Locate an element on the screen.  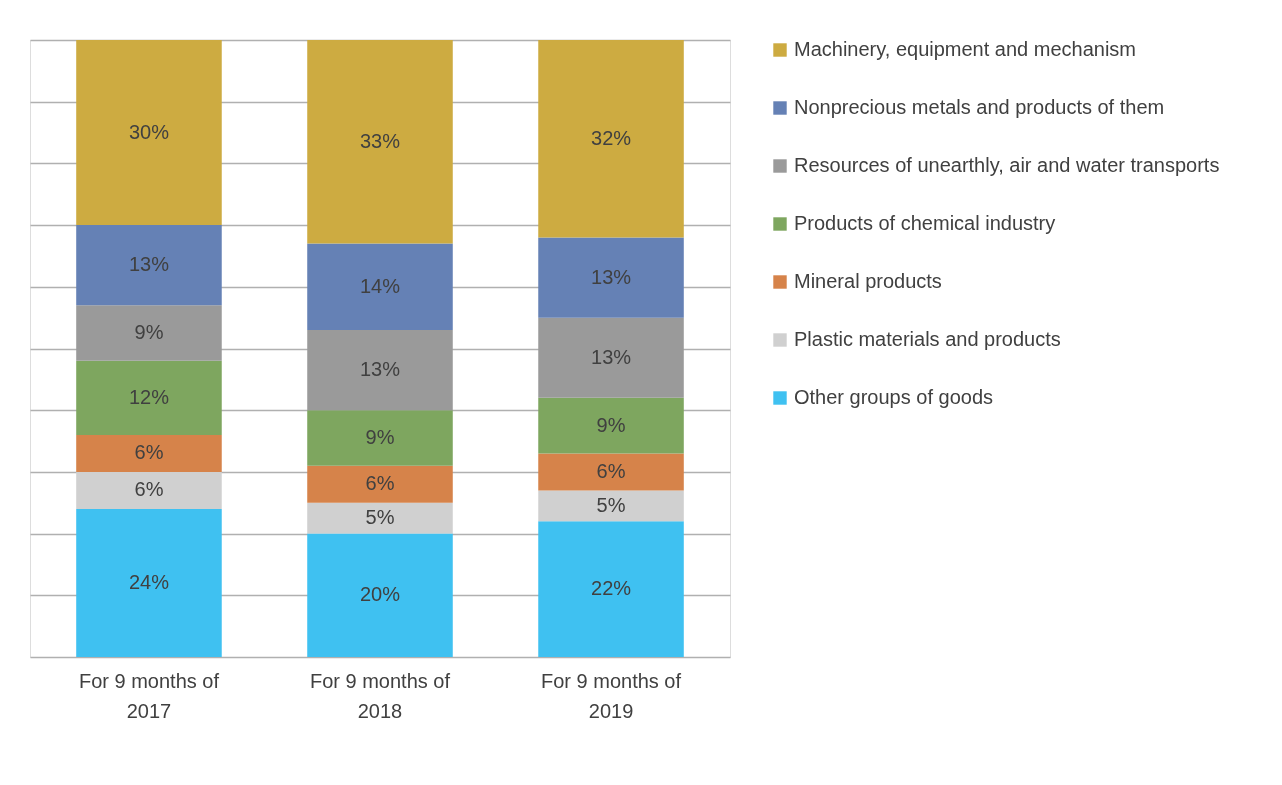
data-label: 14% is located at coordinates (380, 285).